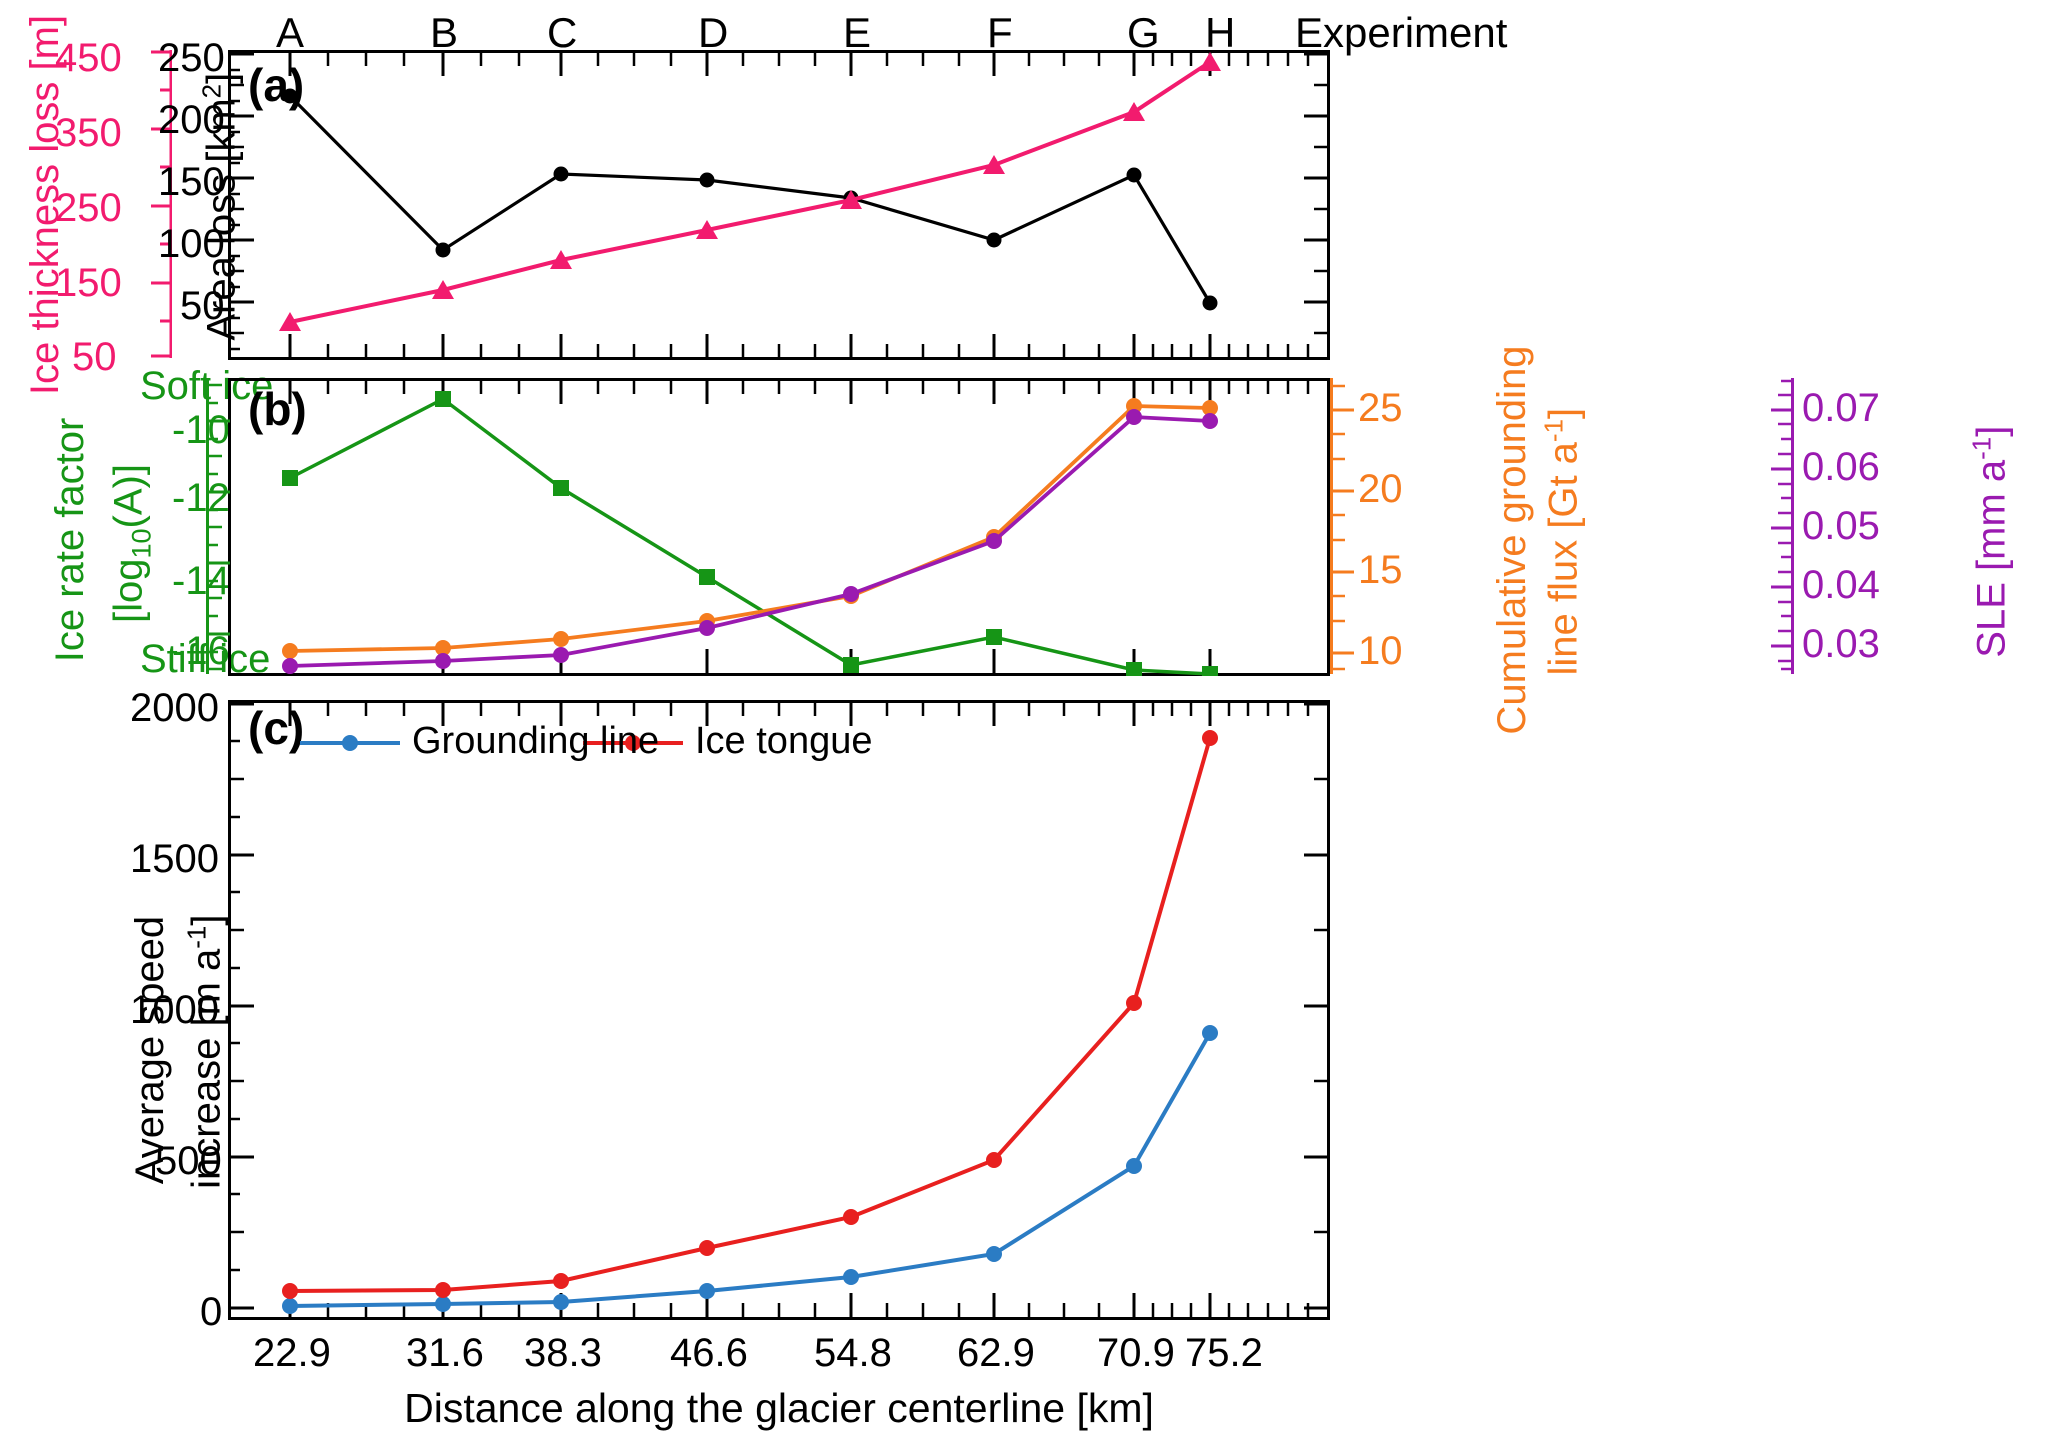 Image resolution: width=2067 pixels, height=1454 pixels. Describe the element at coordinates (996, 1353) in the screenshot. I see `xtick-label-5: 62.9` at that location.